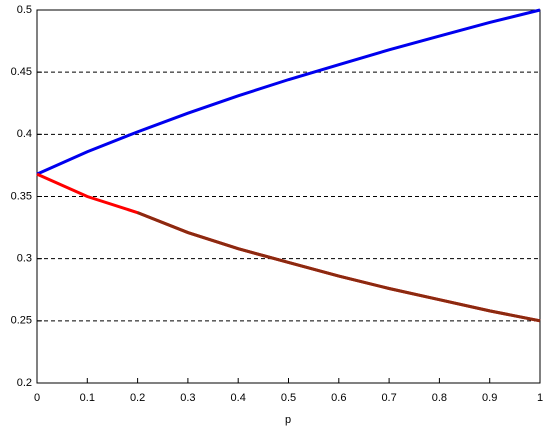 This screenshot has width=550, height=432. Describe the element at coordinates (489, 398) in the screenshot. I see `x-tick-label: 0.9` at that location.